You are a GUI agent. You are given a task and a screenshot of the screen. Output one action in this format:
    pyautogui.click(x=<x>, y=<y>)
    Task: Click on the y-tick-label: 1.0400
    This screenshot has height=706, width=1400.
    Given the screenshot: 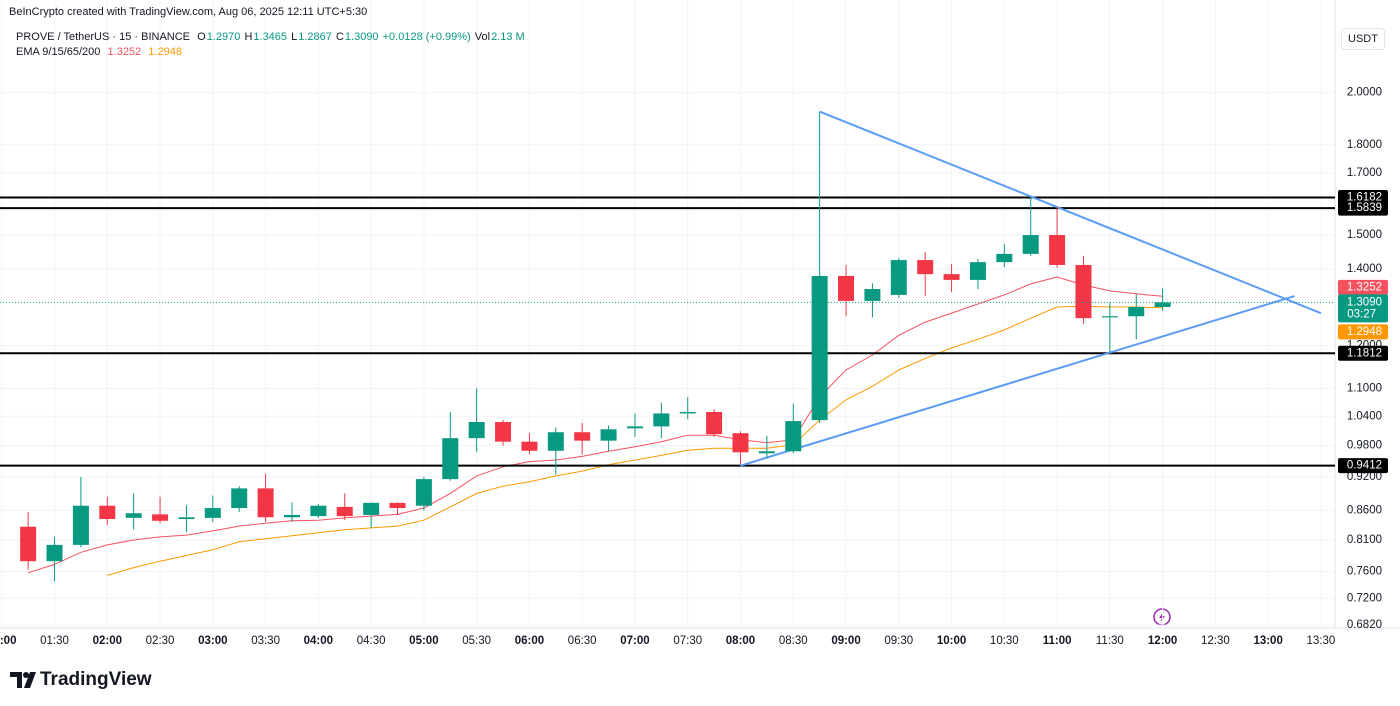 What is the action you would take?
    pyautogui.click(x=1364, y=416)
    